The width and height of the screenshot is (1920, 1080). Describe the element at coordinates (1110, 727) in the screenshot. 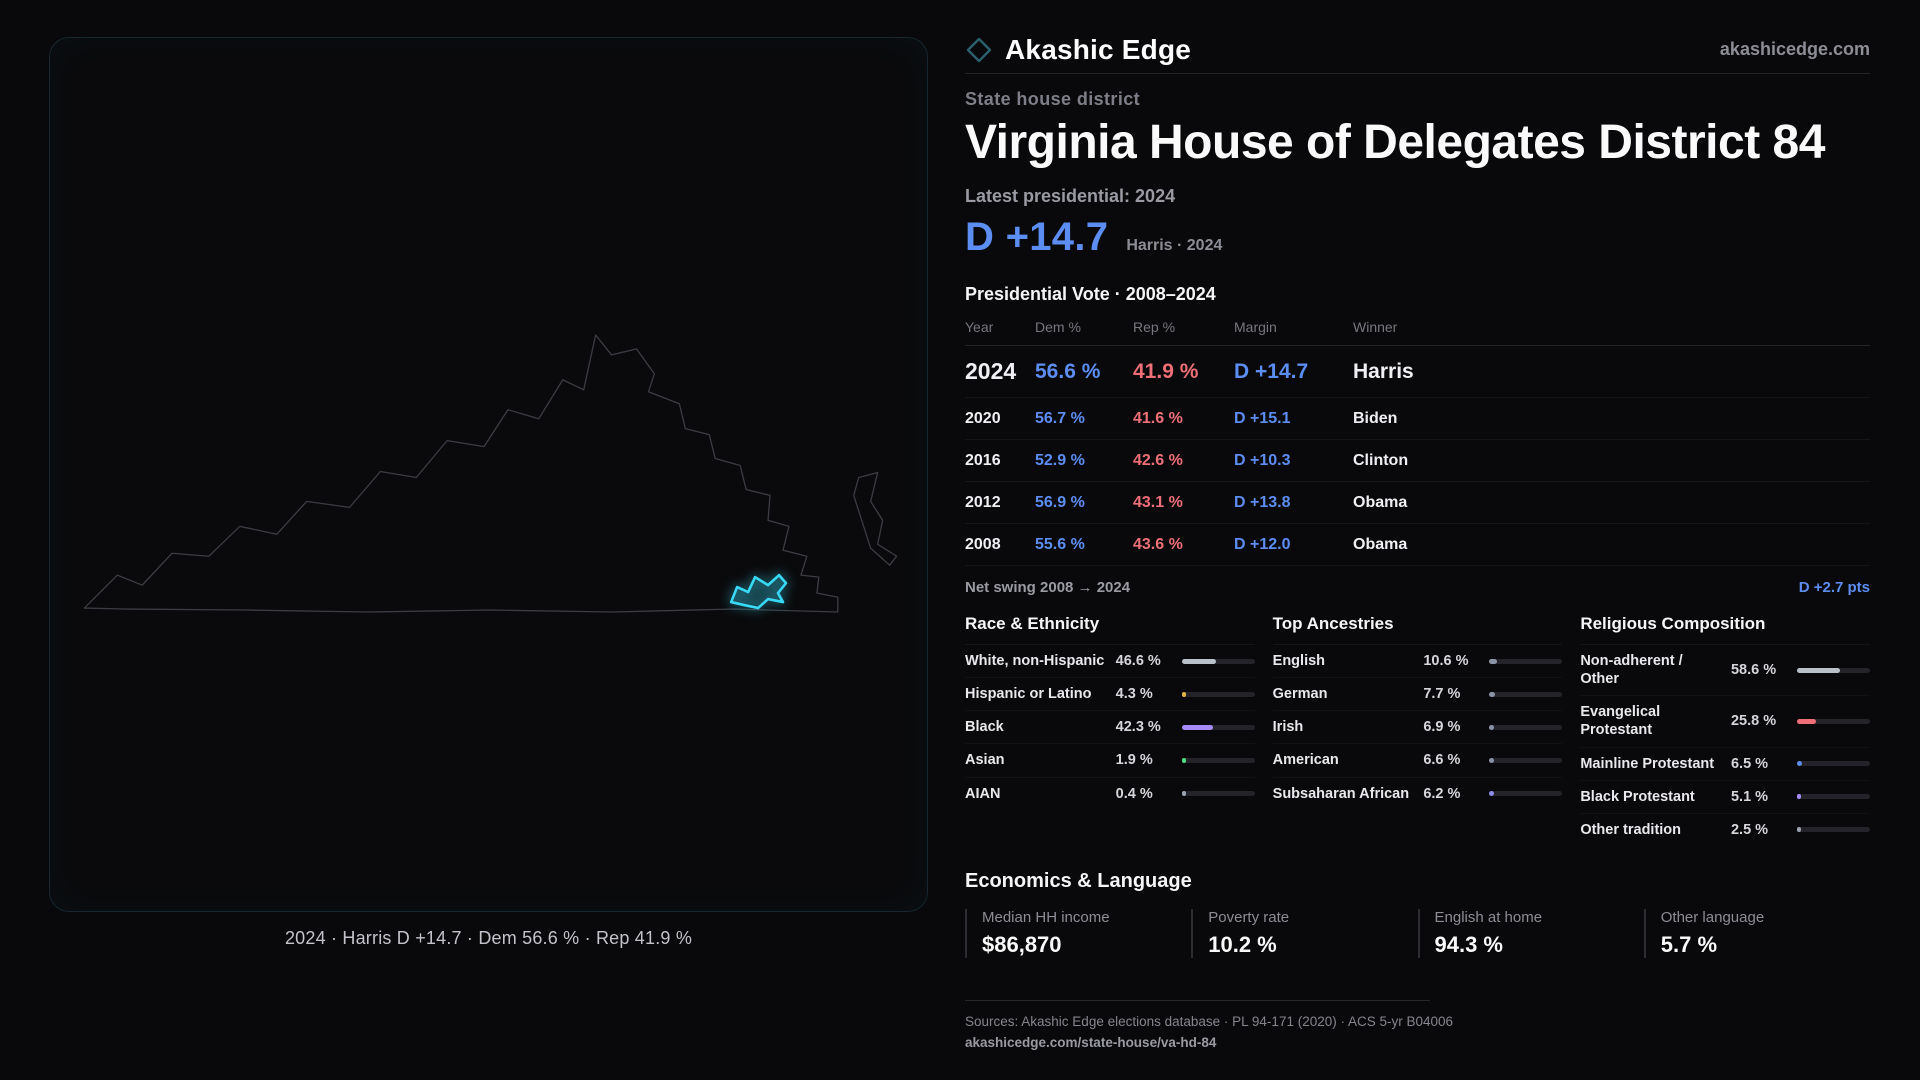

I see `demo-row: Black 42.3 %` at that location.